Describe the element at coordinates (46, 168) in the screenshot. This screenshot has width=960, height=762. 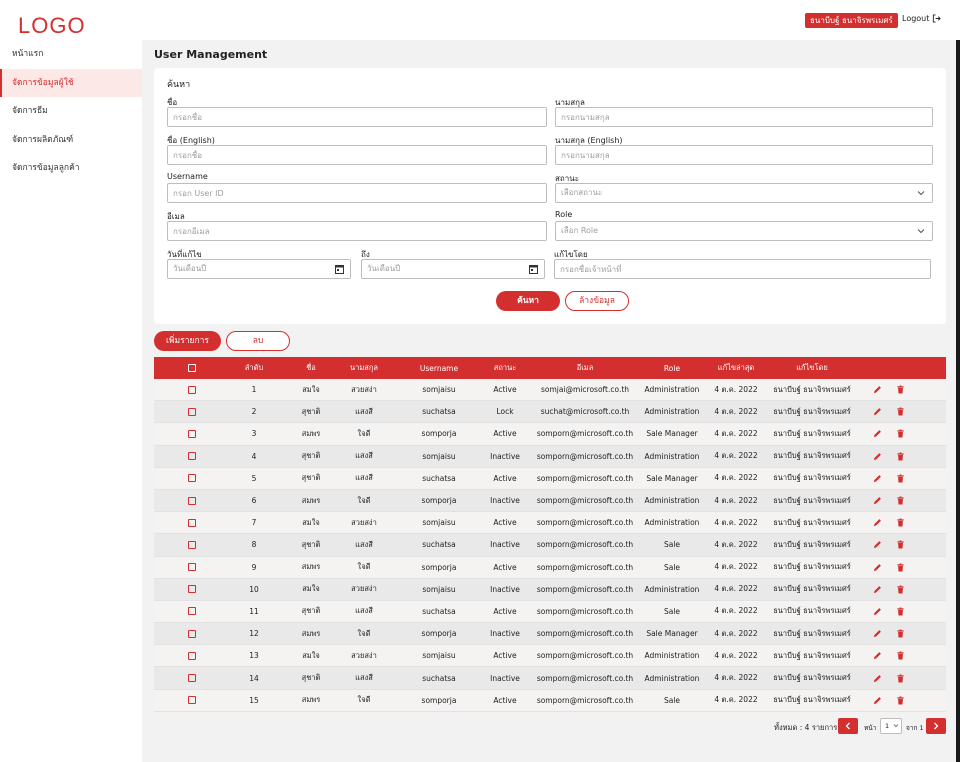
I see `sidebar-item-customers: จัดการข้อมูลลูกค้า` at that location.